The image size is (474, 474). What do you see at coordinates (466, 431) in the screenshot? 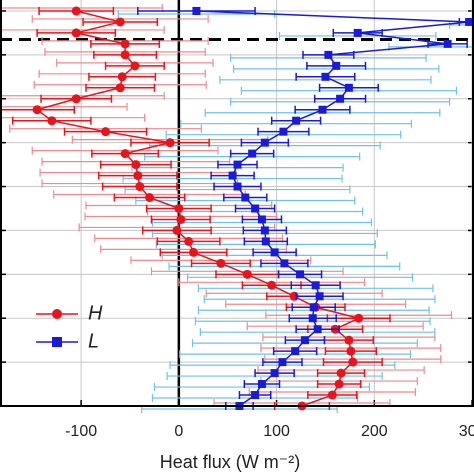
I see `x-tick-label: 300` at bounding box center [466, 431].